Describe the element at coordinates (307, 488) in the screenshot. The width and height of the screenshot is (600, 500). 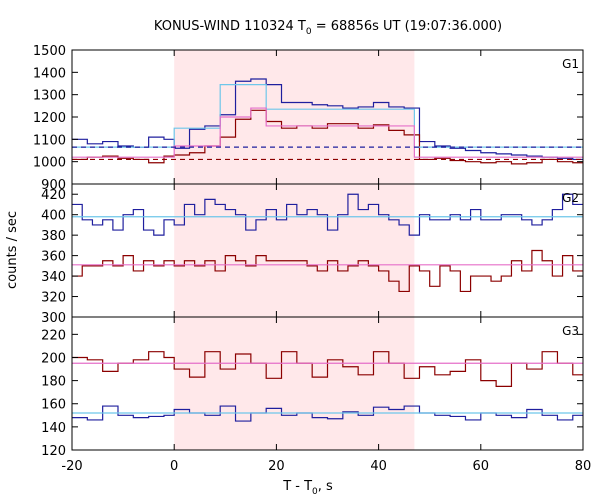
I see `x-axis-label: T - T0, s` at that location.